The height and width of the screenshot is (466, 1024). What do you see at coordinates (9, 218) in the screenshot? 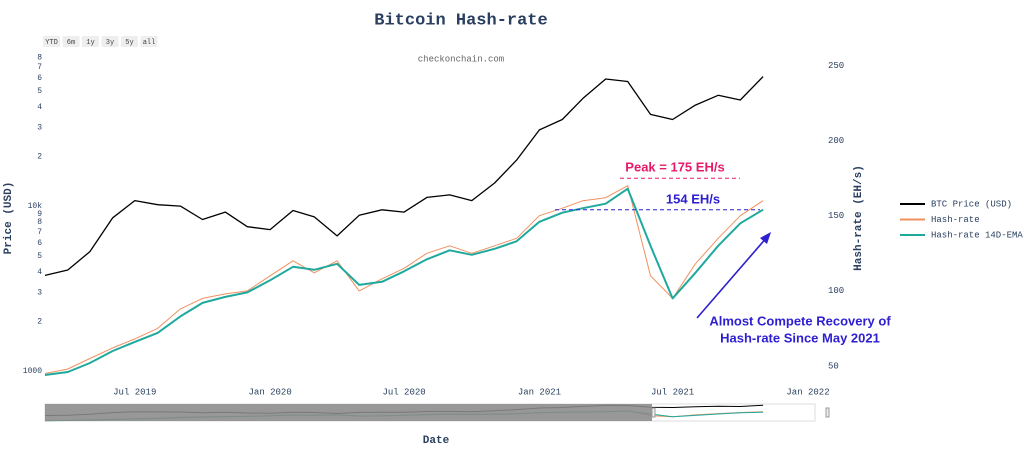
I see `y-axis-title: Price (USD)` at bounding box center [9, 218].